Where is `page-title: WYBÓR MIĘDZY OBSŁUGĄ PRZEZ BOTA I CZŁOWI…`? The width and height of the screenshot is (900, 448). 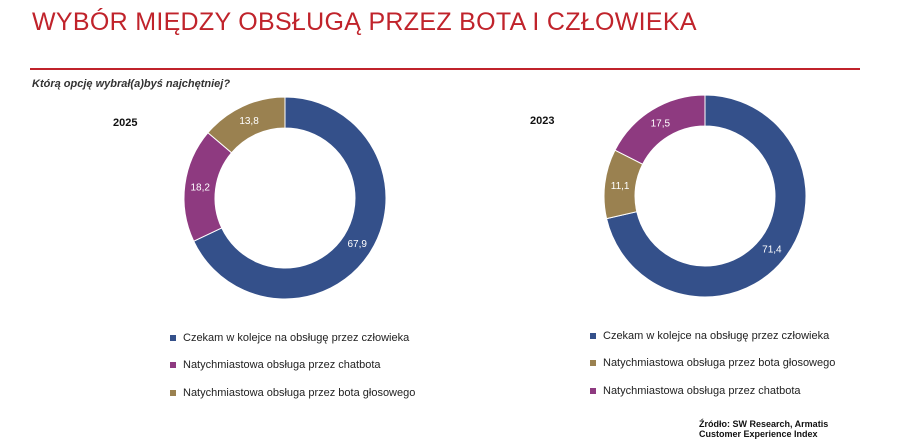
page-title: WYBÓR MIĘDZY OBSŁUGĄ PRZEZ BOTA I CZŁOWI… is located at coordinates (364, 22).